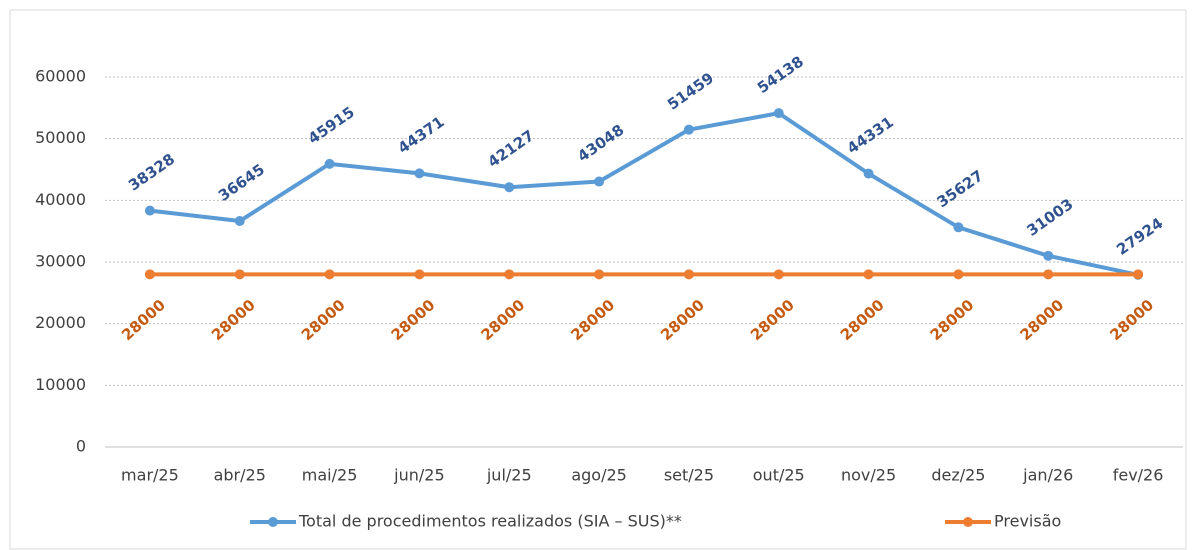 The width and height of the screenshot is (1197, 550). Describe the element at coordinates (779, 475) in the screenshot. I see `x-tick-label: out/25` at that location.